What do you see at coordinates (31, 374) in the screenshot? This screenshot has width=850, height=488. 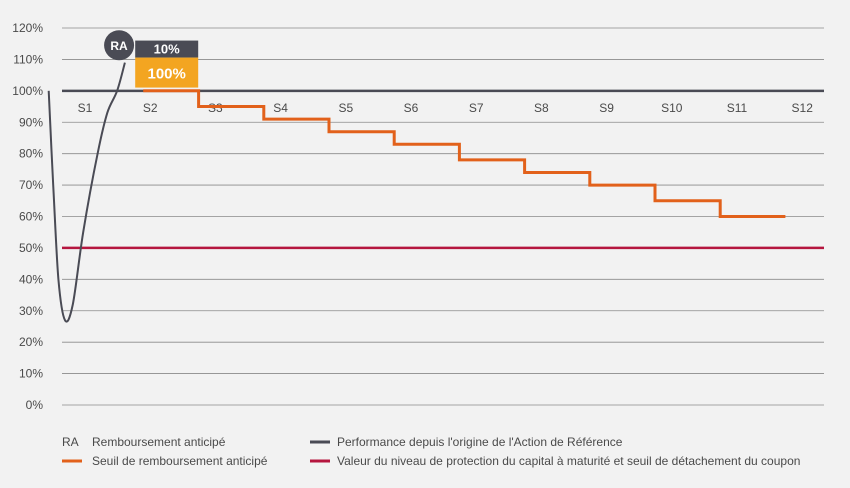 I see `y-tick-label: 10%` at bounding box center [31, 374].